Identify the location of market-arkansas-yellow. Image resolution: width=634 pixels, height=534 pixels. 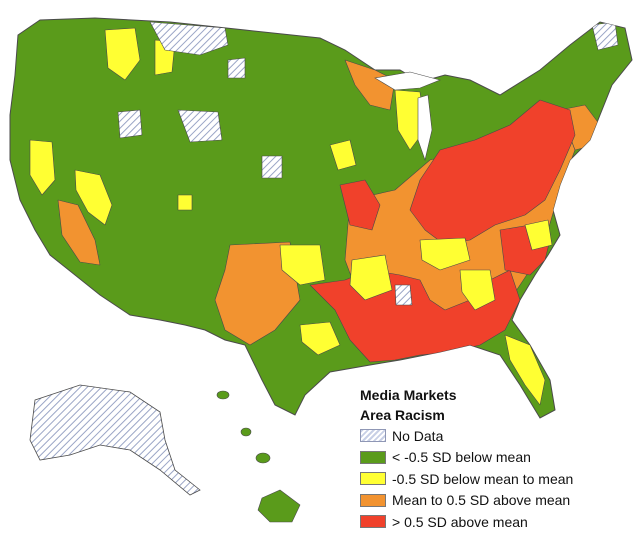
(371, 277).